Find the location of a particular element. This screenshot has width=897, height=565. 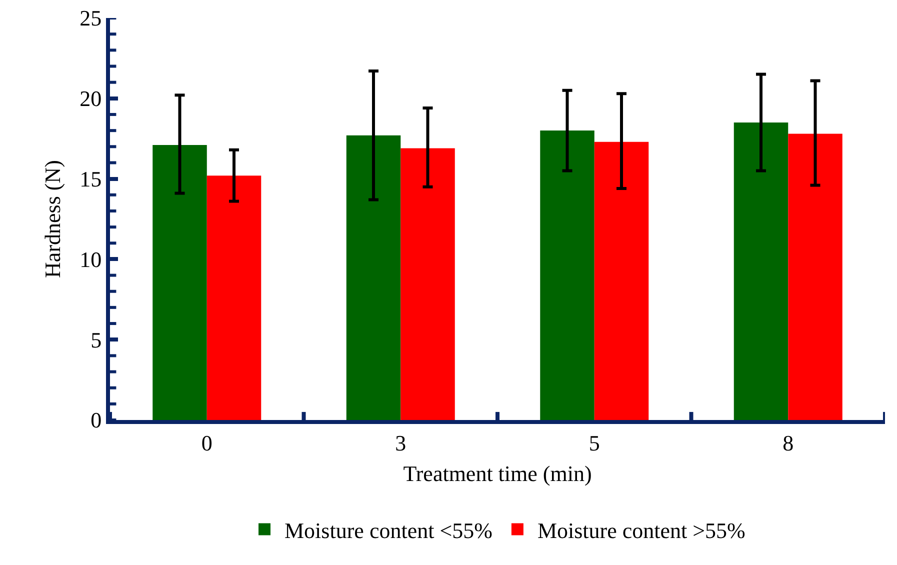

y-axis-title: Hardness (N) is located at coordinates (52, 219).